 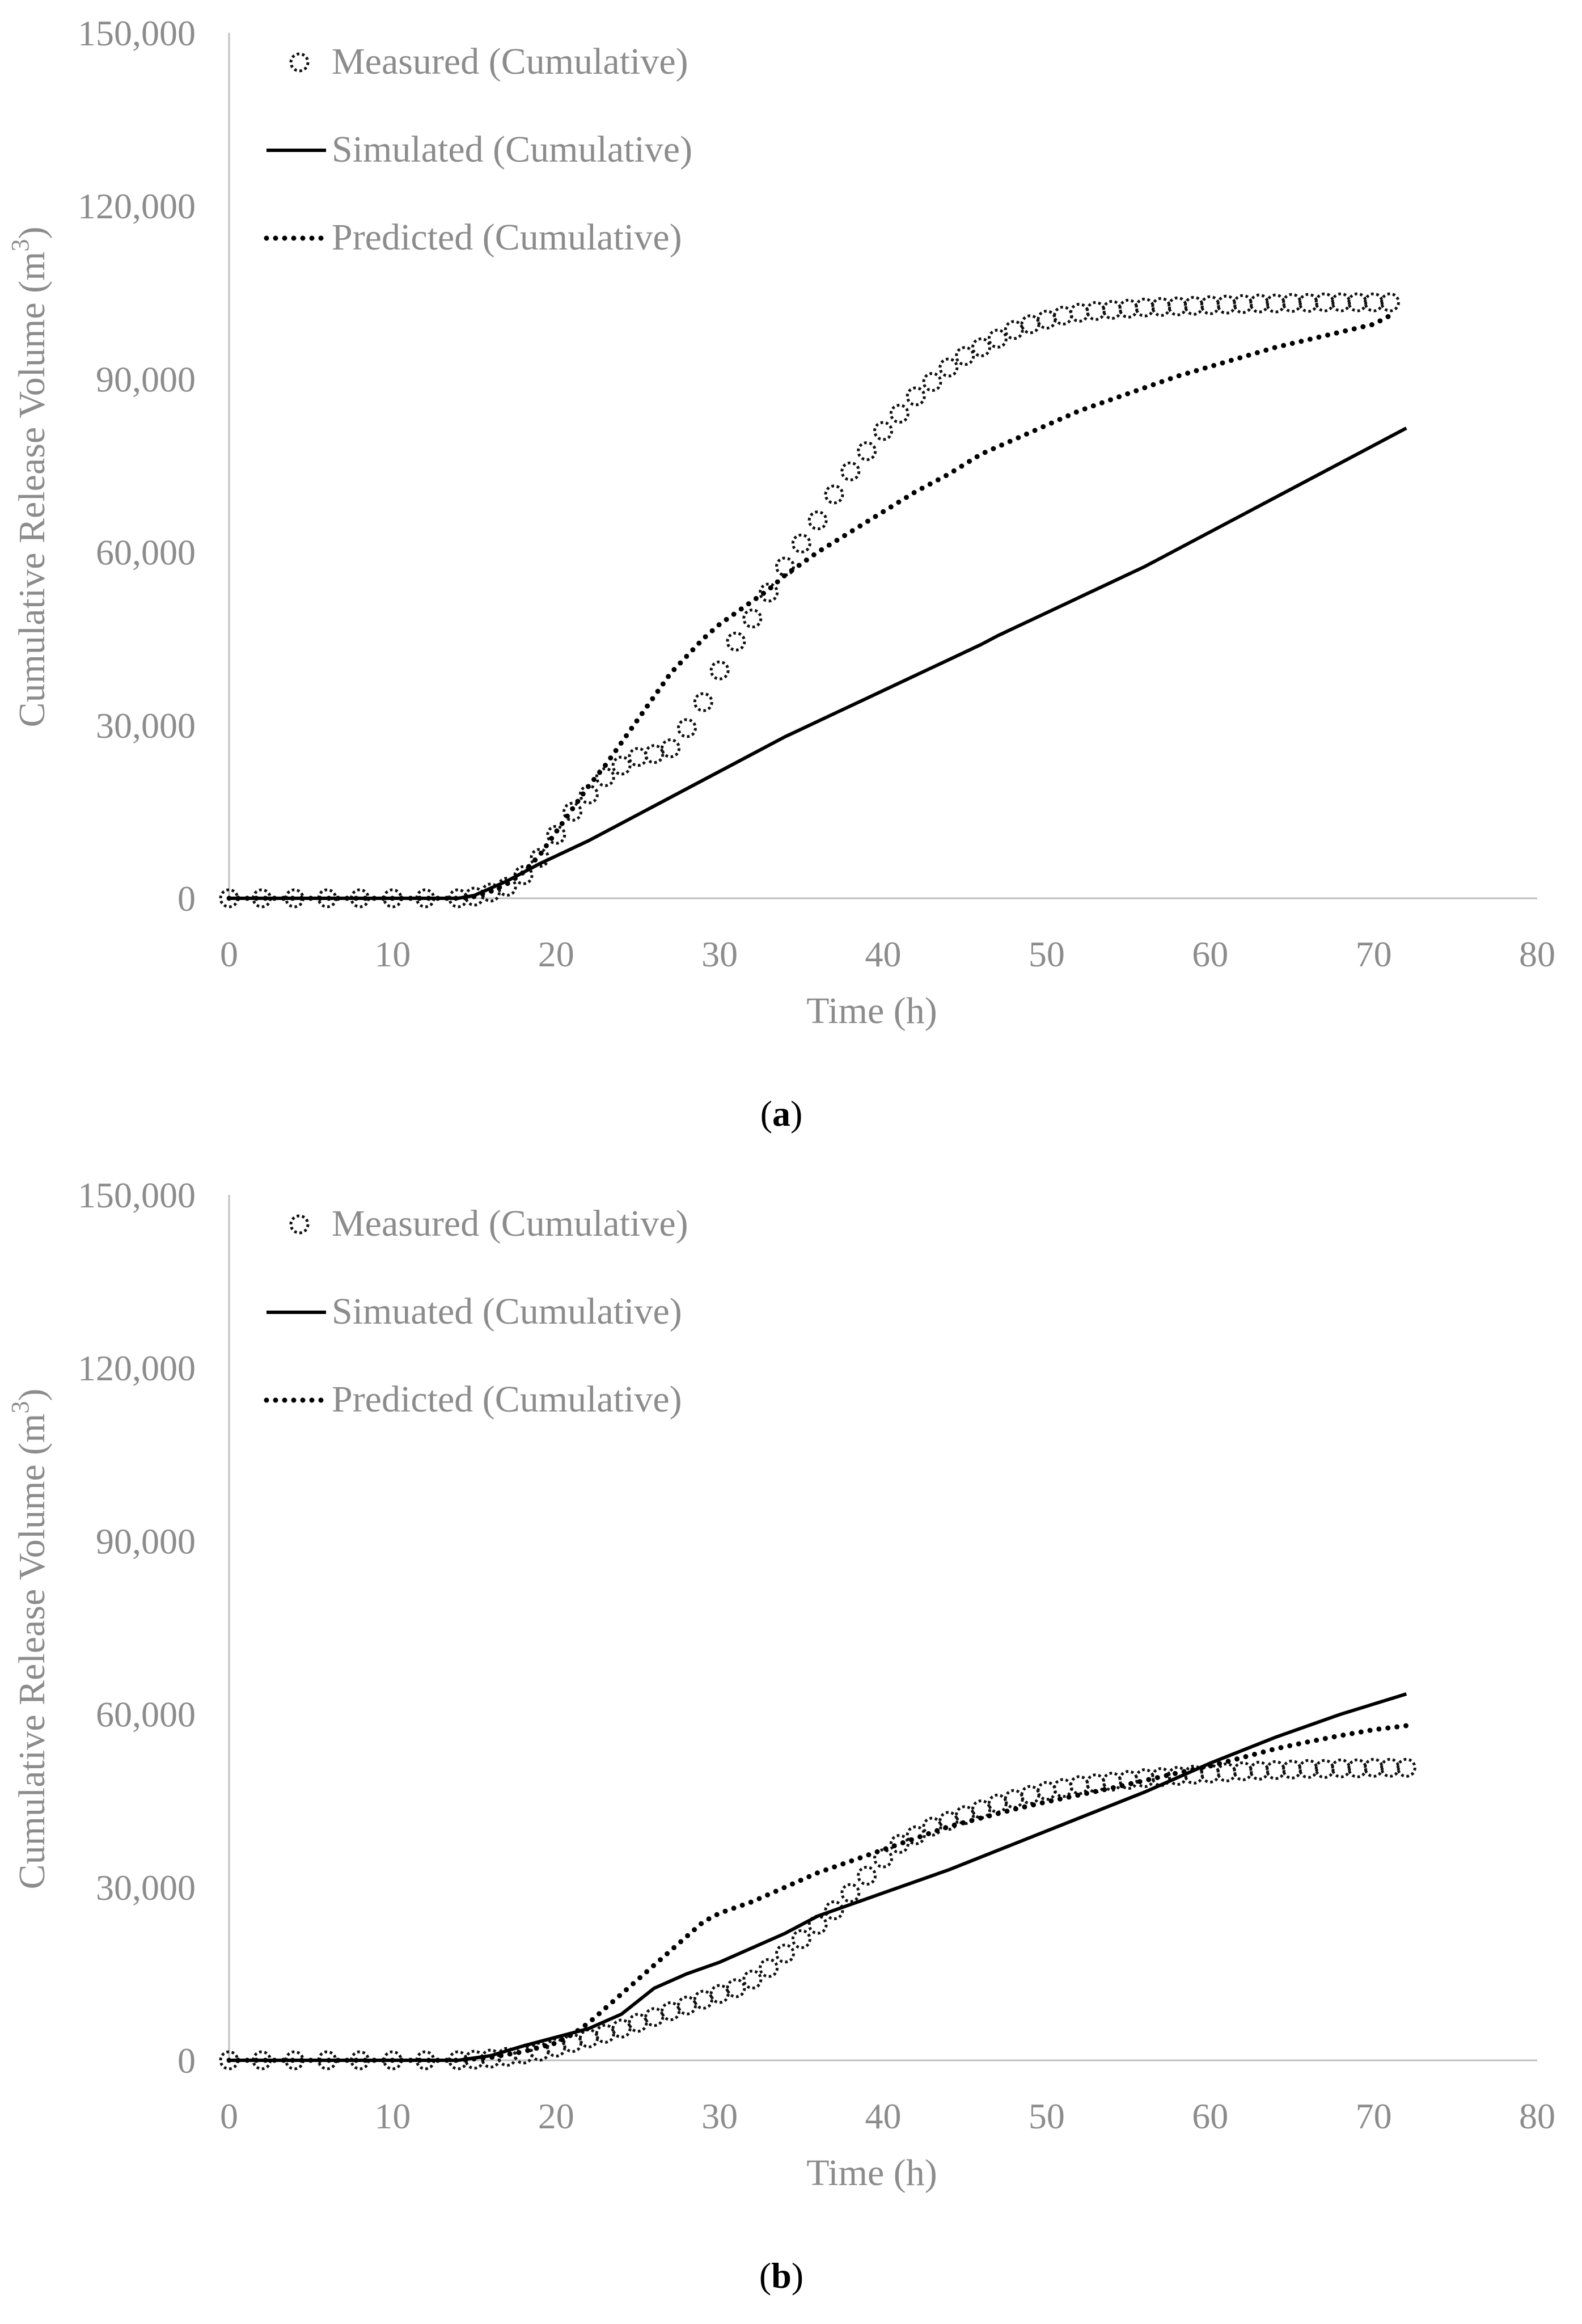 What do you see at coordinates (29, 1639) in the screenshot?
I see `y-axis-title: Cumulative Release Volume (m3)` at bounding box center [29, 1639].